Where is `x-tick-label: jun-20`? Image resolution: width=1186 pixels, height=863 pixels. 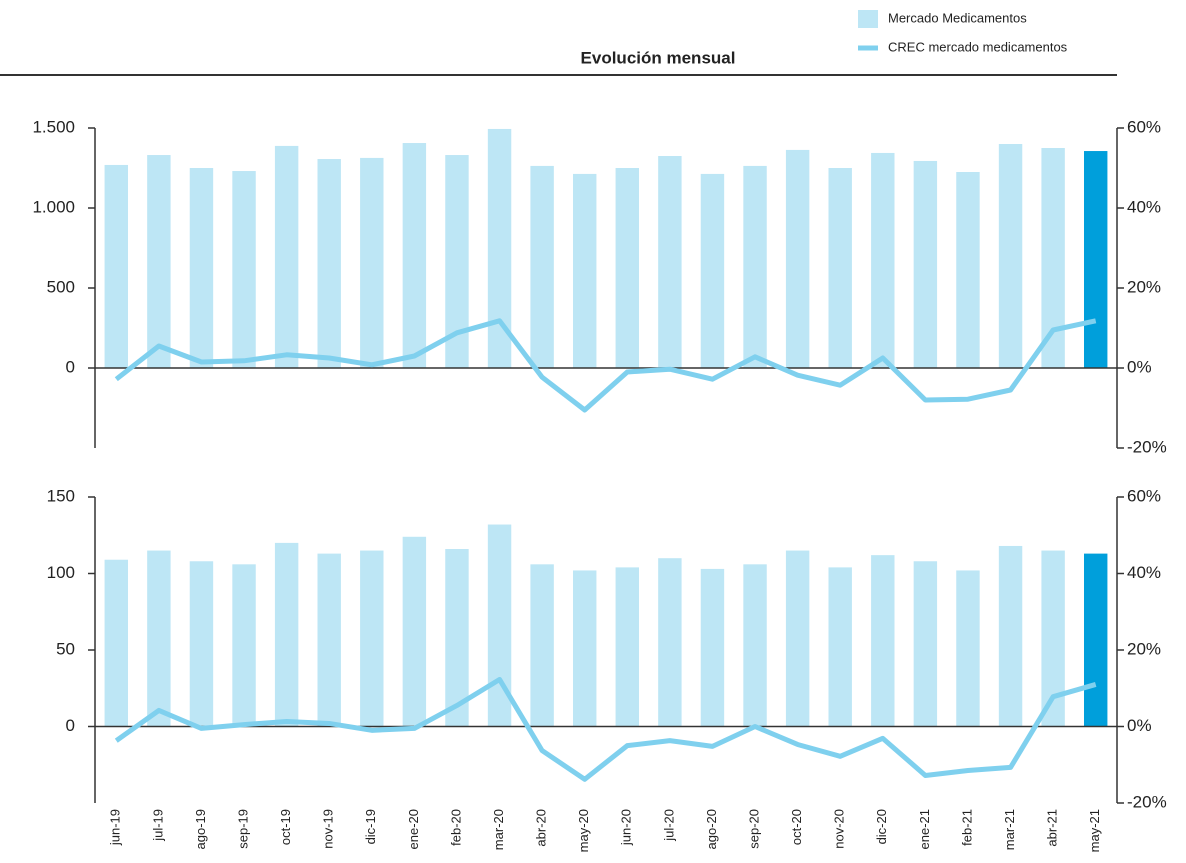 x-tick-label: jun-20 is located at coordinates (626, 827).